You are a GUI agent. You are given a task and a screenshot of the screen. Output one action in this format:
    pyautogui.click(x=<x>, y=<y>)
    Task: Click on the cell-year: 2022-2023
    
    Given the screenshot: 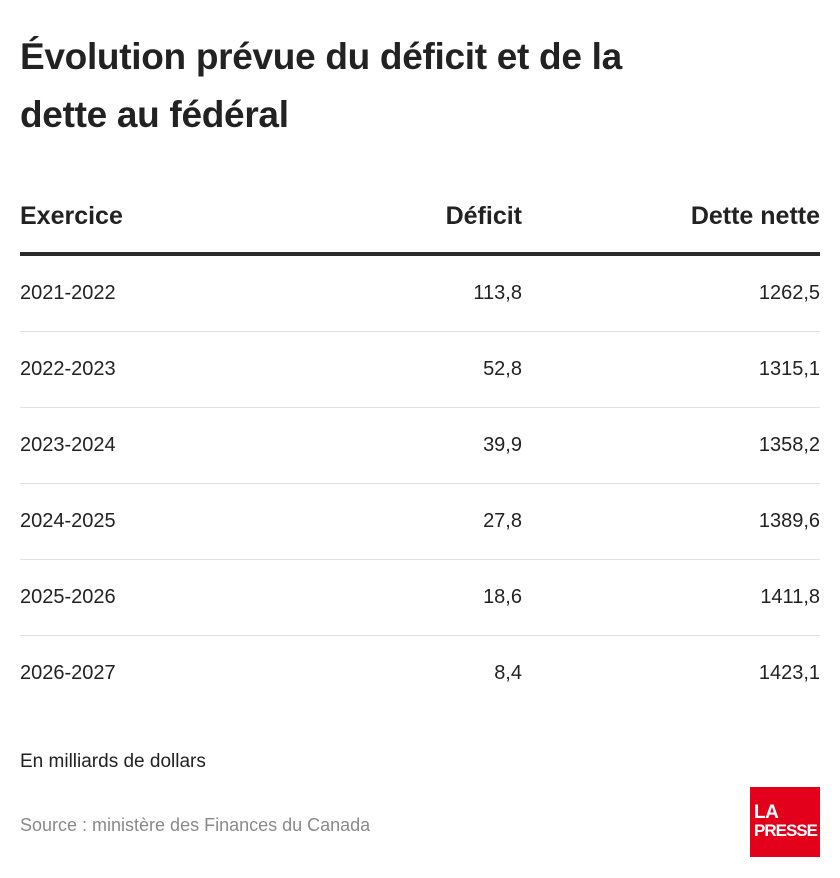 What is the action you would take?
    pyautogui.click(x=170, y=369)
    